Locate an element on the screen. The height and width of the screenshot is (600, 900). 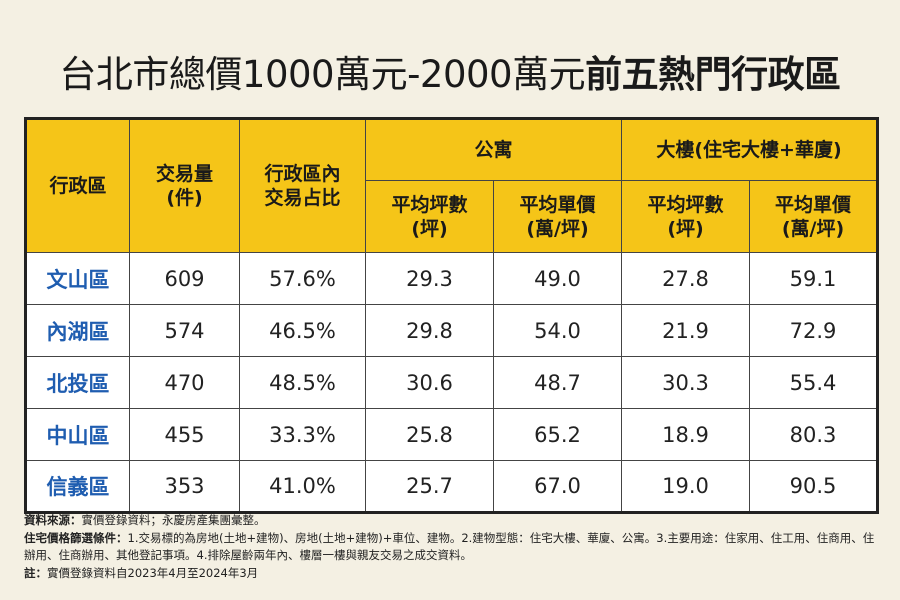
table-row: 北投區 470 48.5% 30.6 48.7 30.3 55.4 is located at coordinates (452, 382).